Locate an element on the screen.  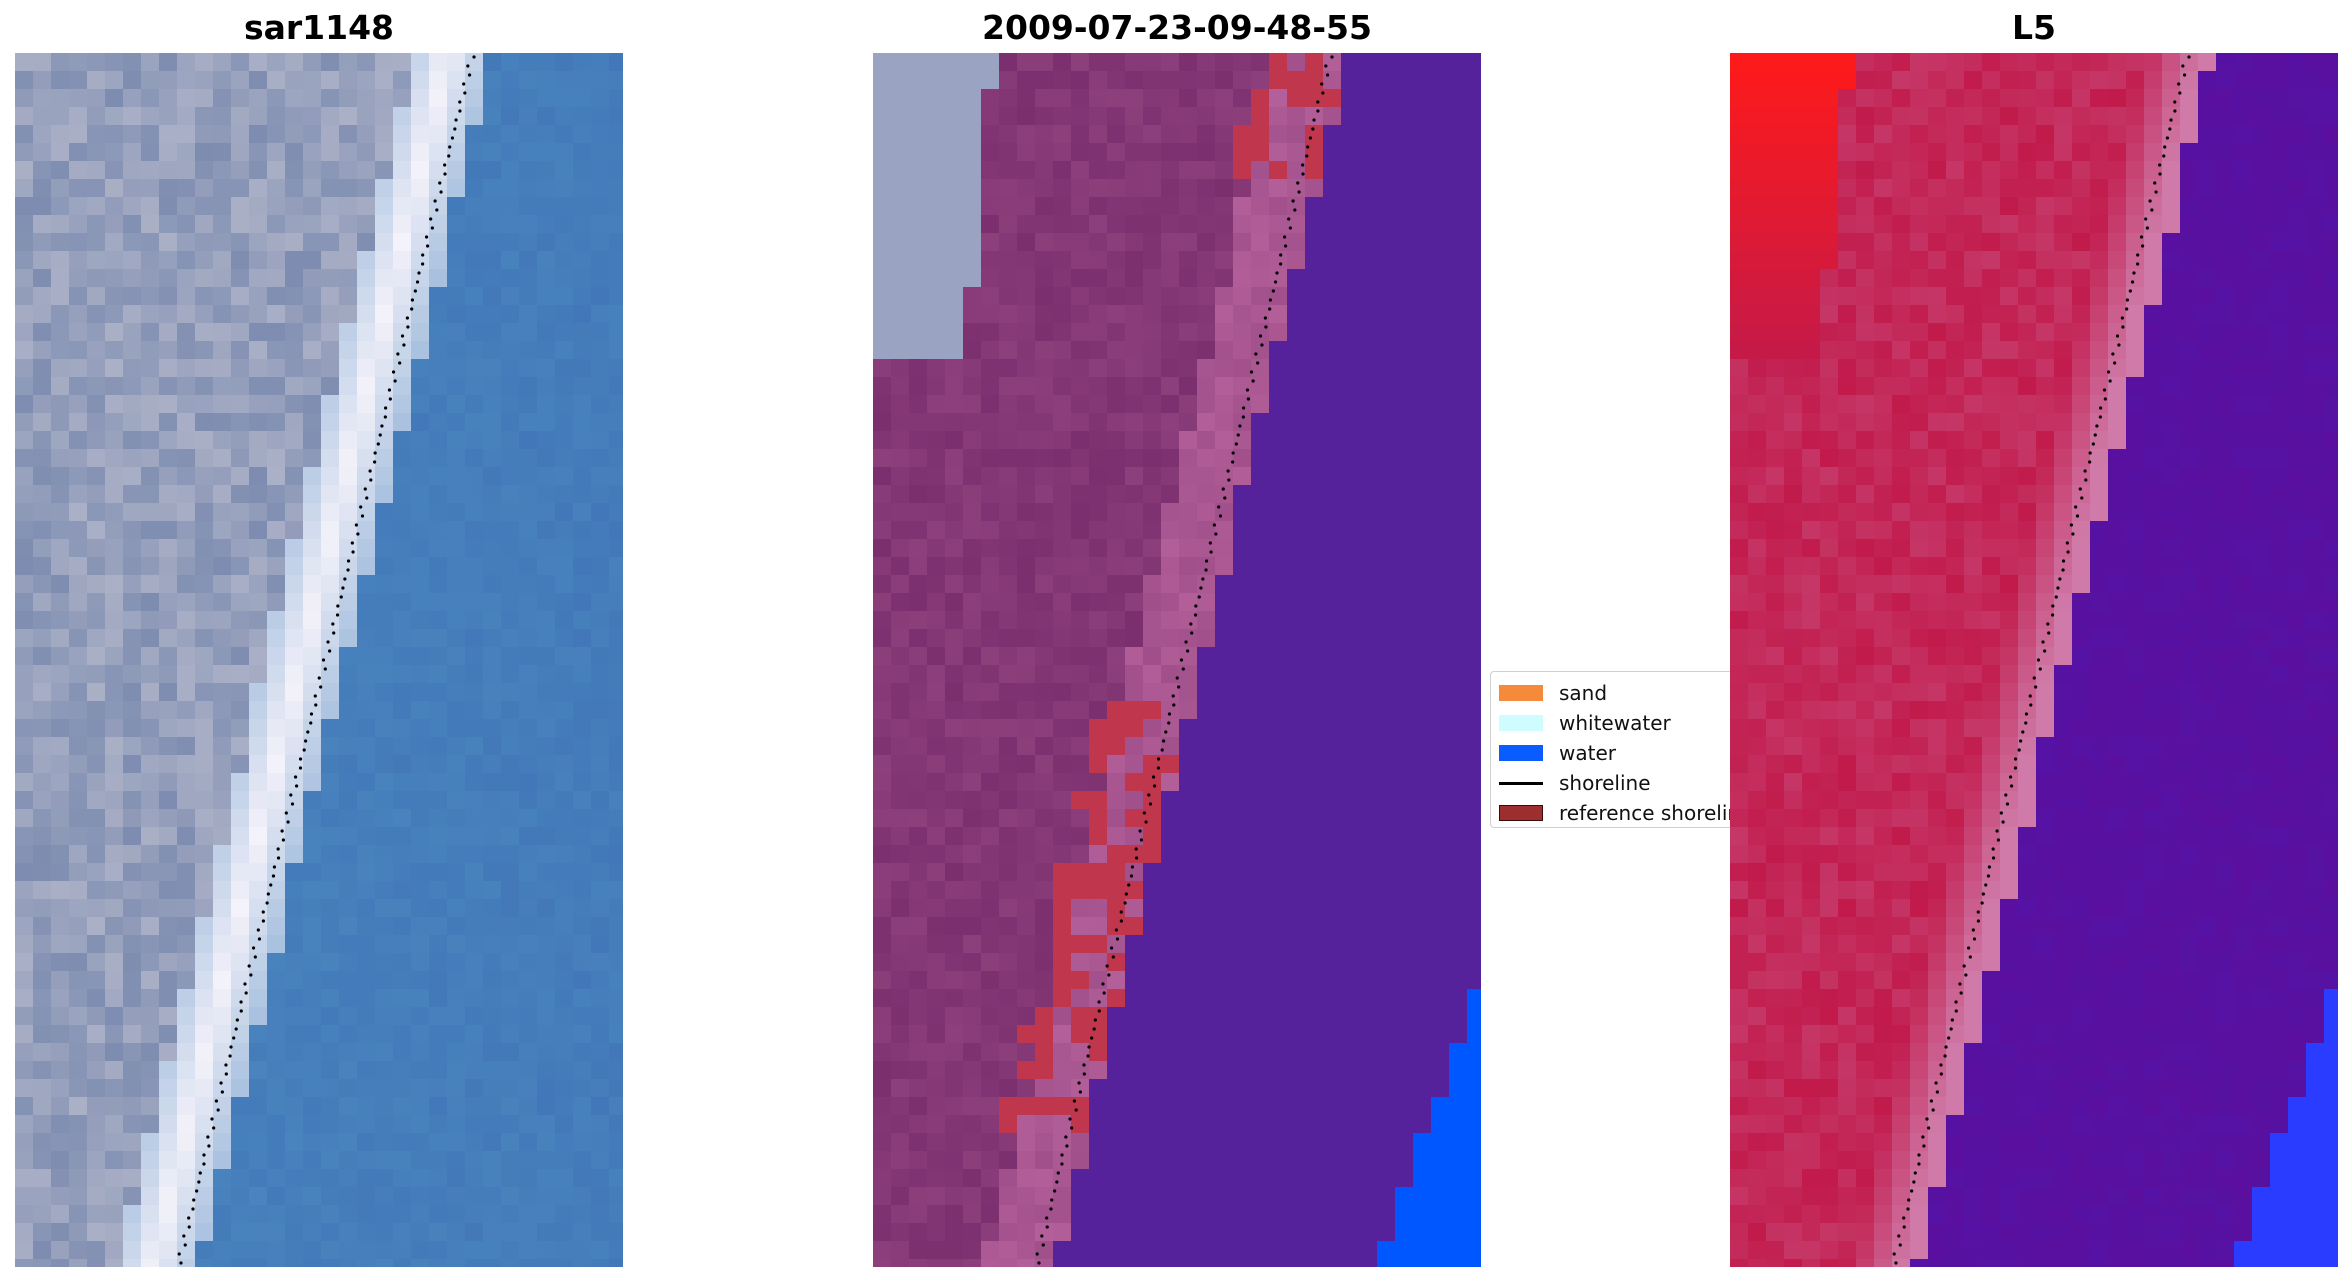
legend-item-reference-shoreline: reference shoreline is located at coordinates (1614, 813).